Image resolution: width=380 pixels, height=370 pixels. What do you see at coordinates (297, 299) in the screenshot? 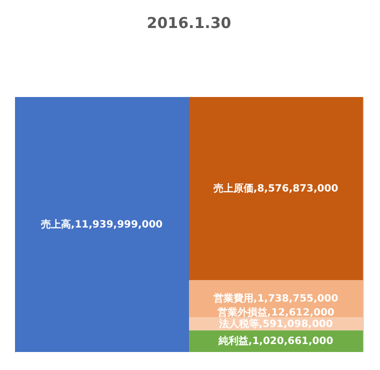
I see `data-label: 1,738,755,000` at bounding box center [297, 299].